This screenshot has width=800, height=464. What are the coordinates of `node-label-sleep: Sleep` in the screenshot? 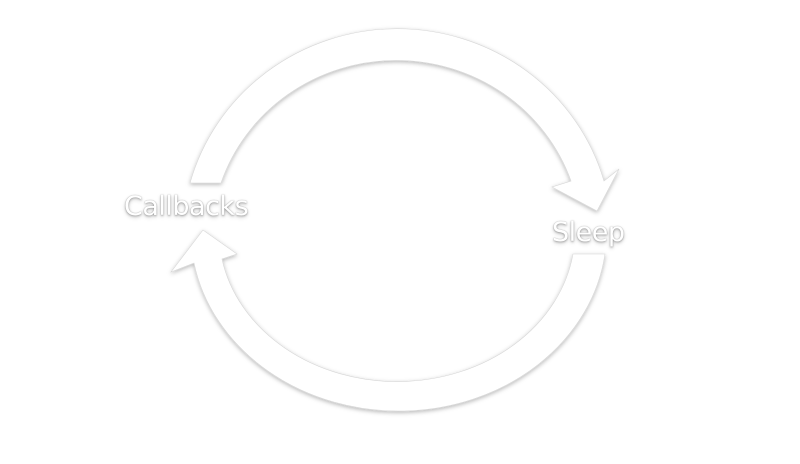 It's located at (588, 232).